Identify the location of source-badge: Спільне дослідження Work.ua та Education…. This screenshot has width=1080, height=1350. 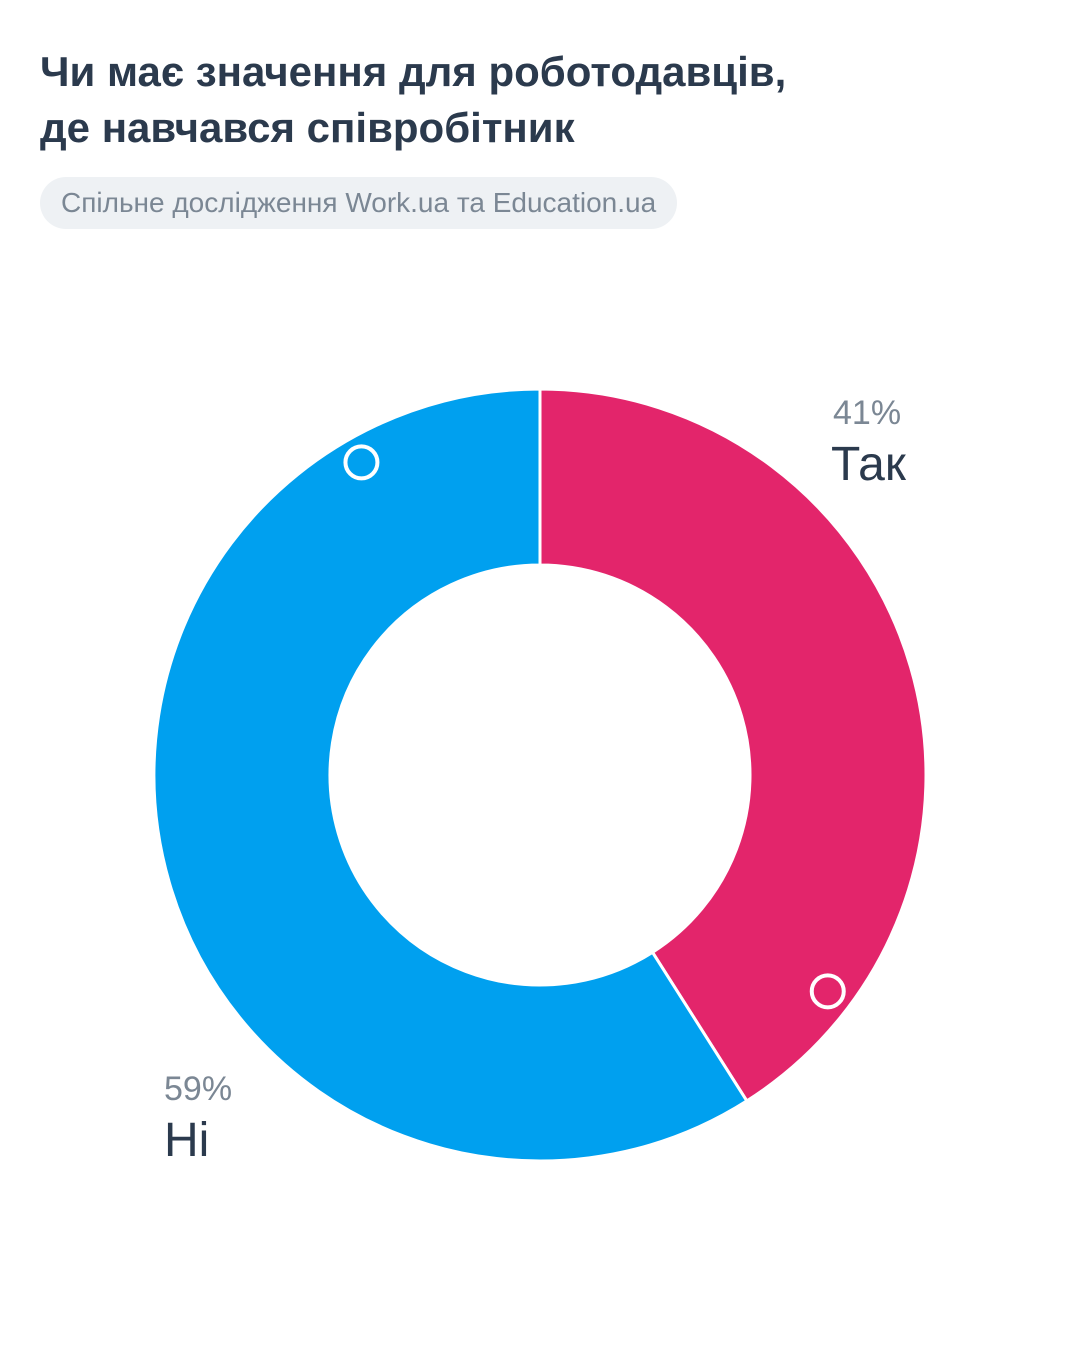
(359, 203).